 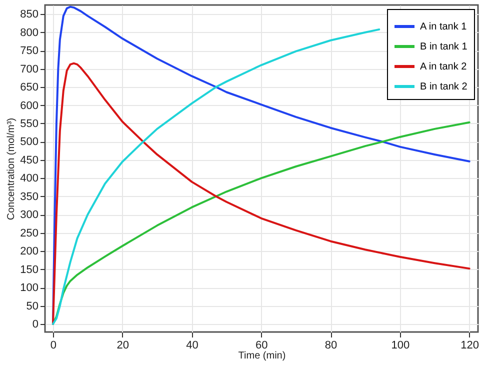 What do you see at coordinates (29, 252) in the screenshot?
I see `y-tick-label: 200` at bounding box center [29, 252].